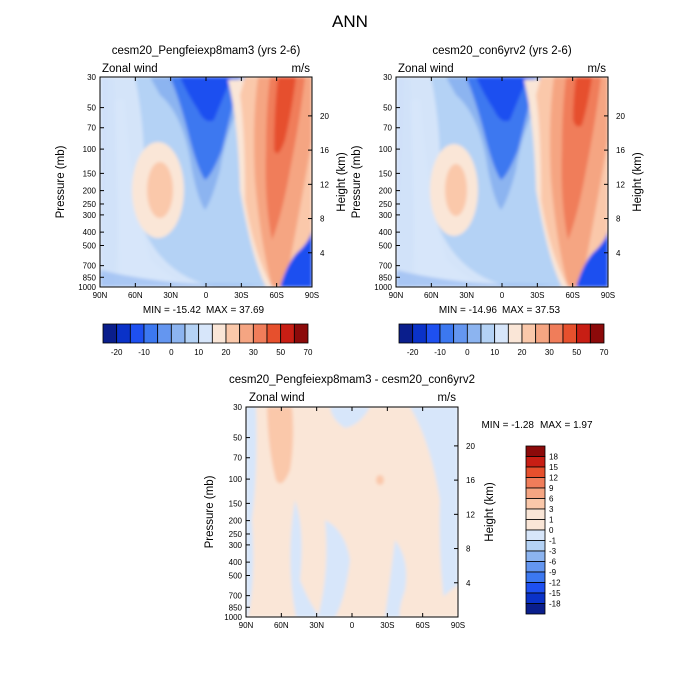 The image size is (700, 700). What do you see at coordinates (90, 204) in the screenshot?
I see `y-tick-label: 250` at bounding box center [90, 204].